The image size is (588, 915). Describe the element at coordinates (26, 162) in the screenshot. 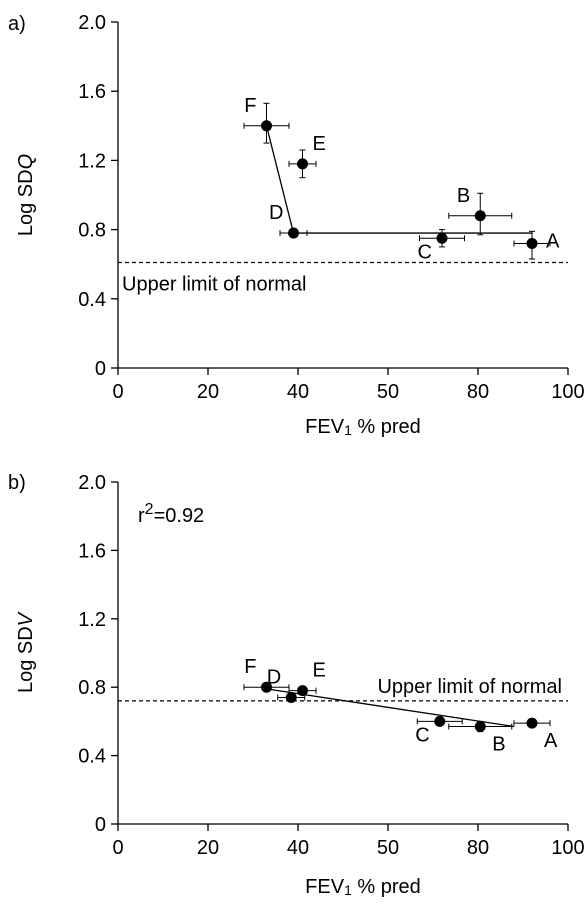

I see `y-axis-title-italic: Q` at that location.